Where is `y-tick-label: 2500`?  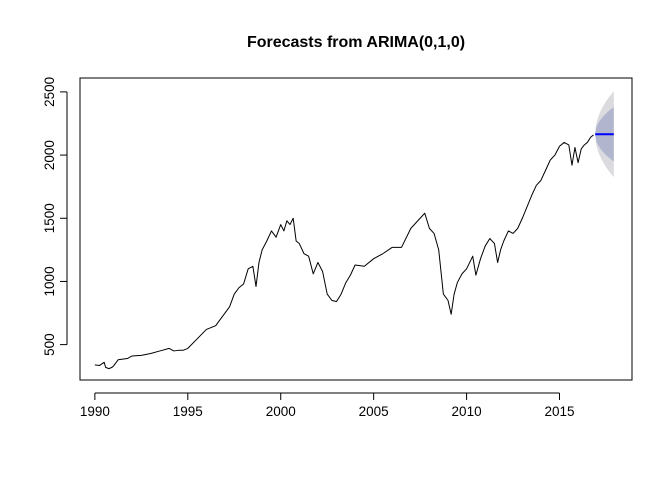 y-tick-label: 2500 is located at coordinates (49, 92).